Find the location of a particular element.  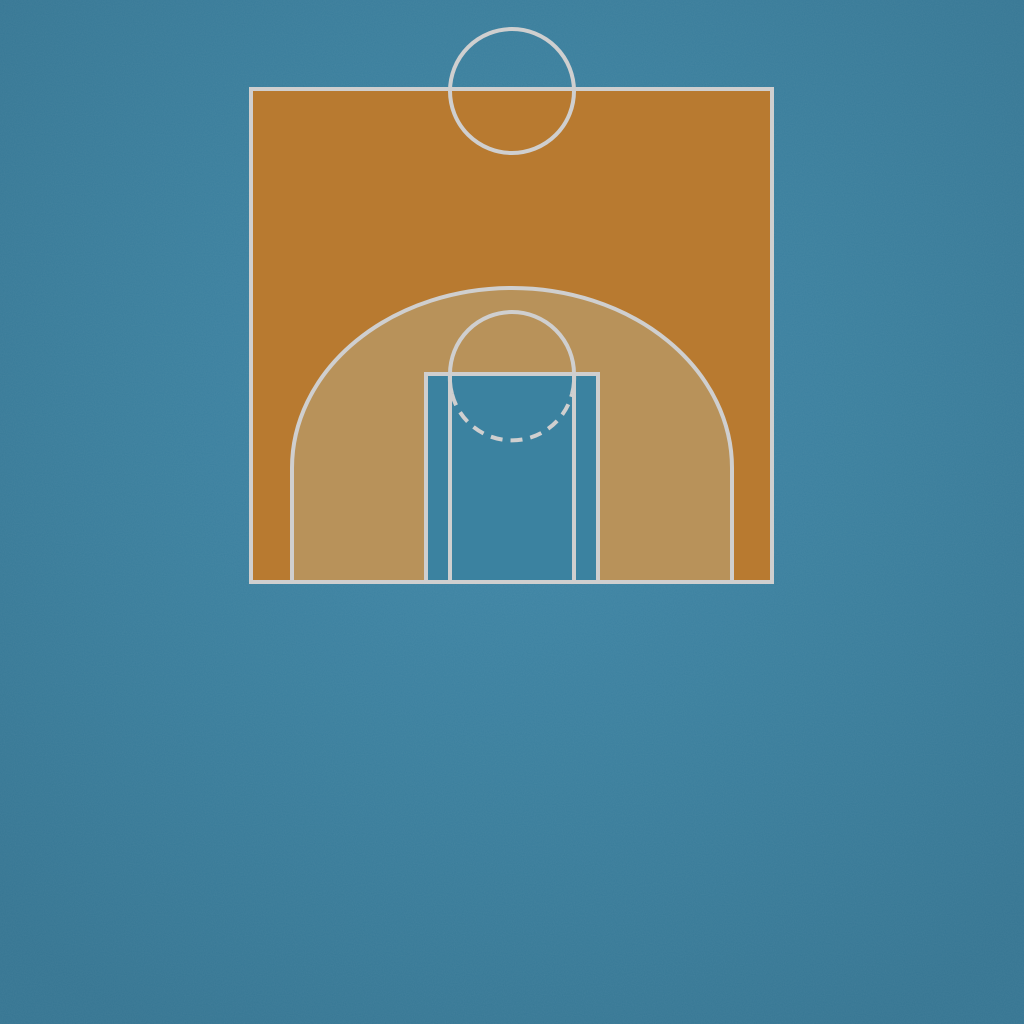

free-throw-circle-stub-left is located at coordinates (450, 384).